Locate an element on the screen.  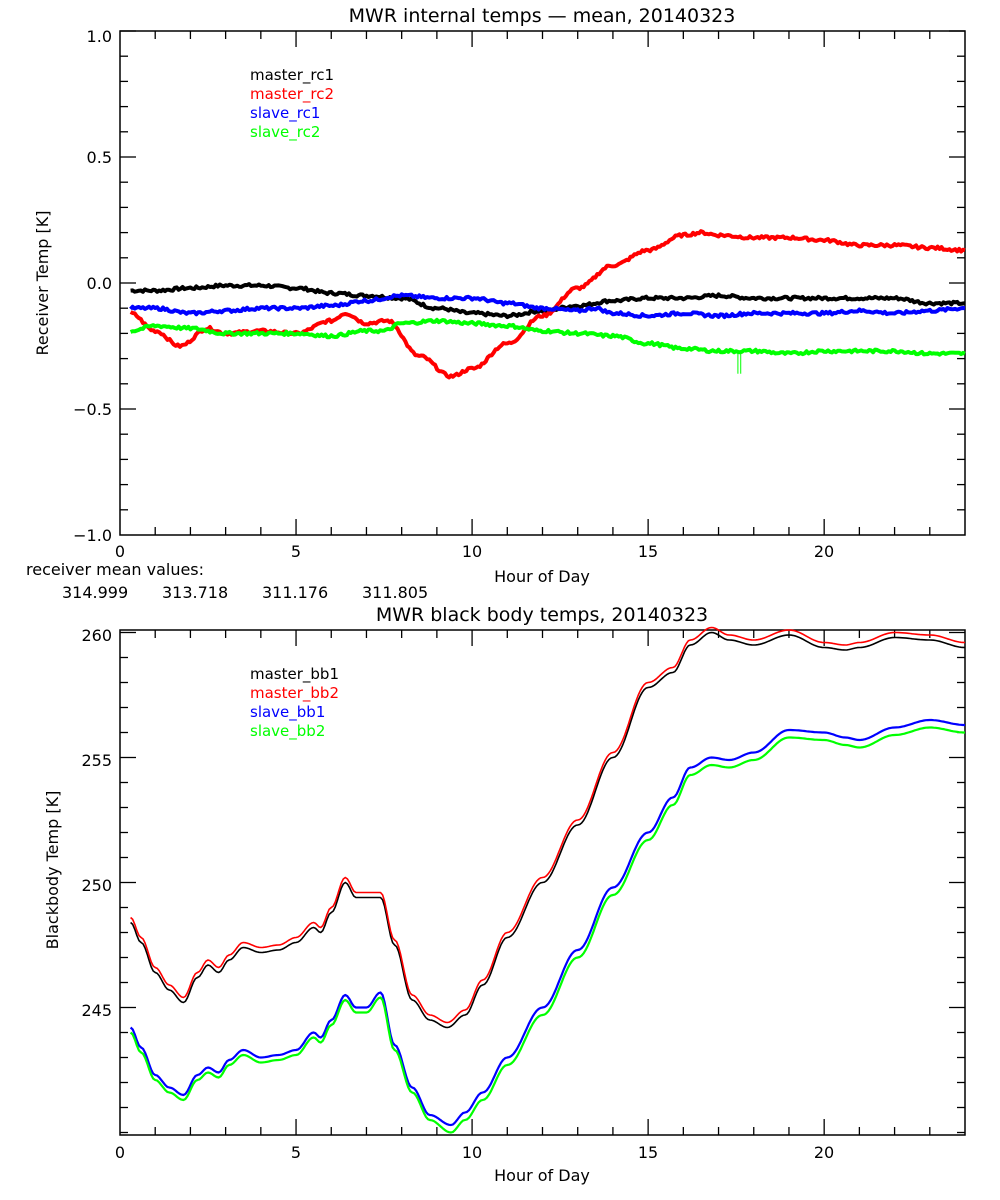
mean-value-slave-rc1: 311.176 is located at coordinates (295, 592).